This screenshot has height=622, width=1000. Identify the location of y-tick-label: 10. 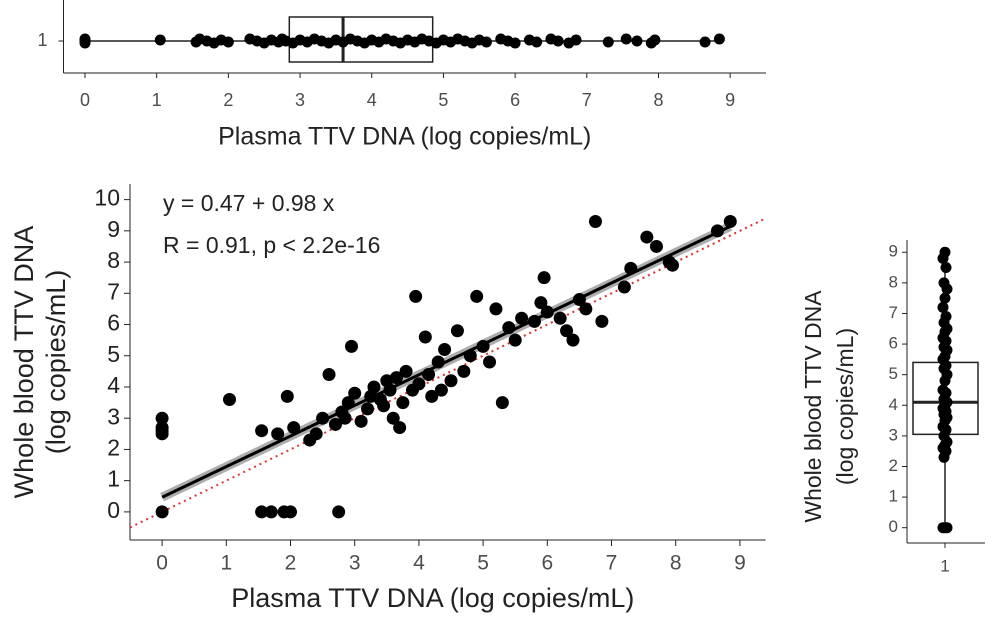
(107, 198).